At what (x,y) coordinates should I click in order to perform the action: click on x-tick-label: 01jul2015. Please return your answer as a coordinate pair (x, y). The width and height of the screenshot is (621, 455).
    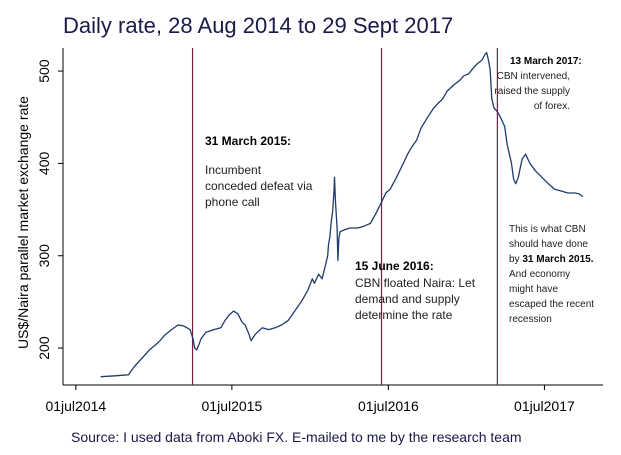
    Looking at the image, I should click on (232, 406).